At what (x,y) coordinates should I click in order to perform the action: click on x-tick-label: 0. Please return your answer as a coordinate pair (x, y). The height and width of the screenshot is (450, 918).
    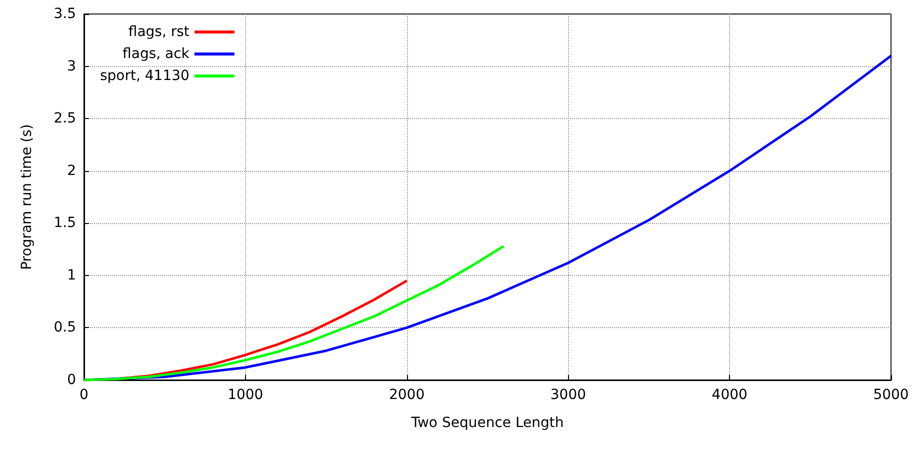
    Looking at the image, I should click on (84, 395).